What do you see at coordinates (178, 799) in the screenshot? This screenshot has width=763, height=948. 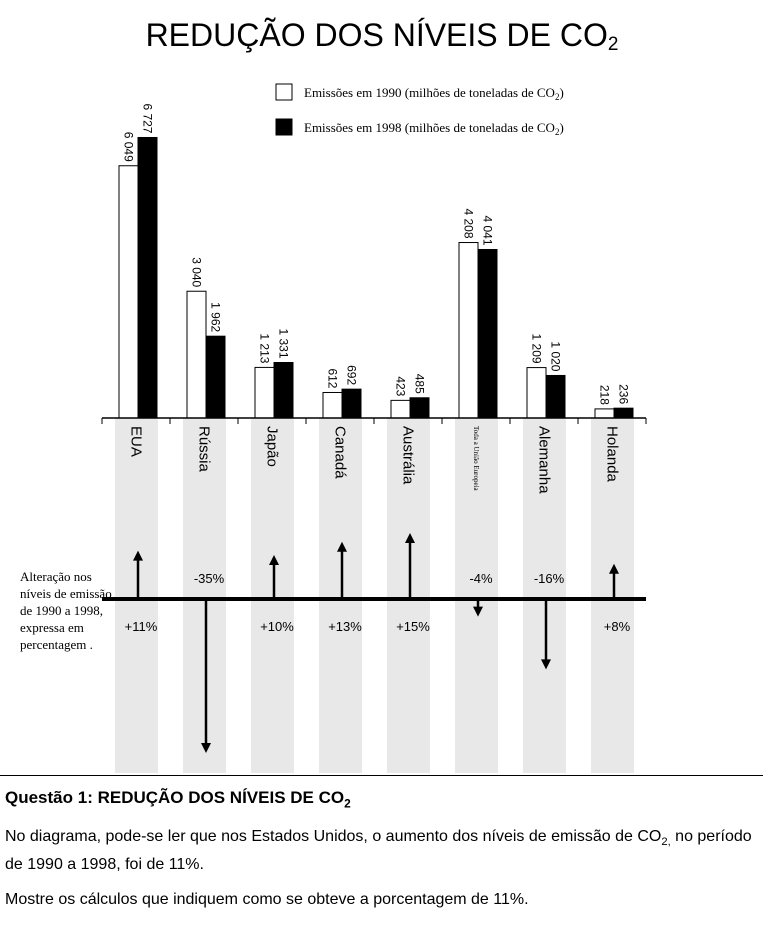 I see `question-title: Questão 1: REDUÇÃO DOS NÍVEIS DE CO2` at bounding box center [178, 799].